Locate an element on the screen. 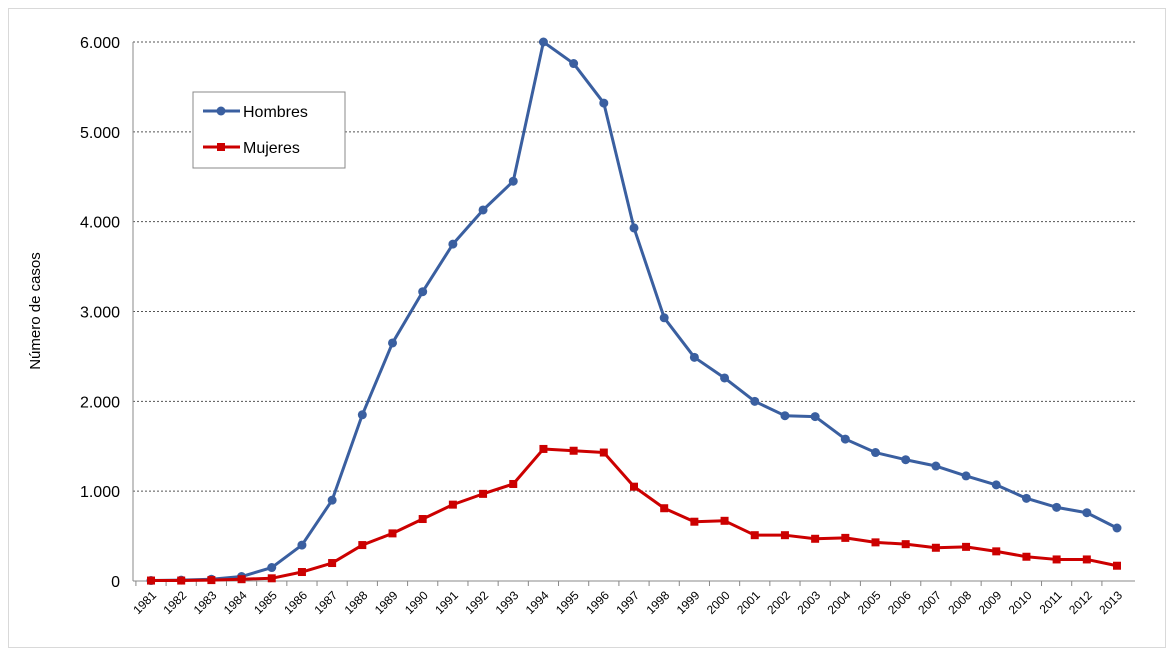 The image size is (1176, 654). x-tick-label: 1985 is located at coordinates (265, 602).